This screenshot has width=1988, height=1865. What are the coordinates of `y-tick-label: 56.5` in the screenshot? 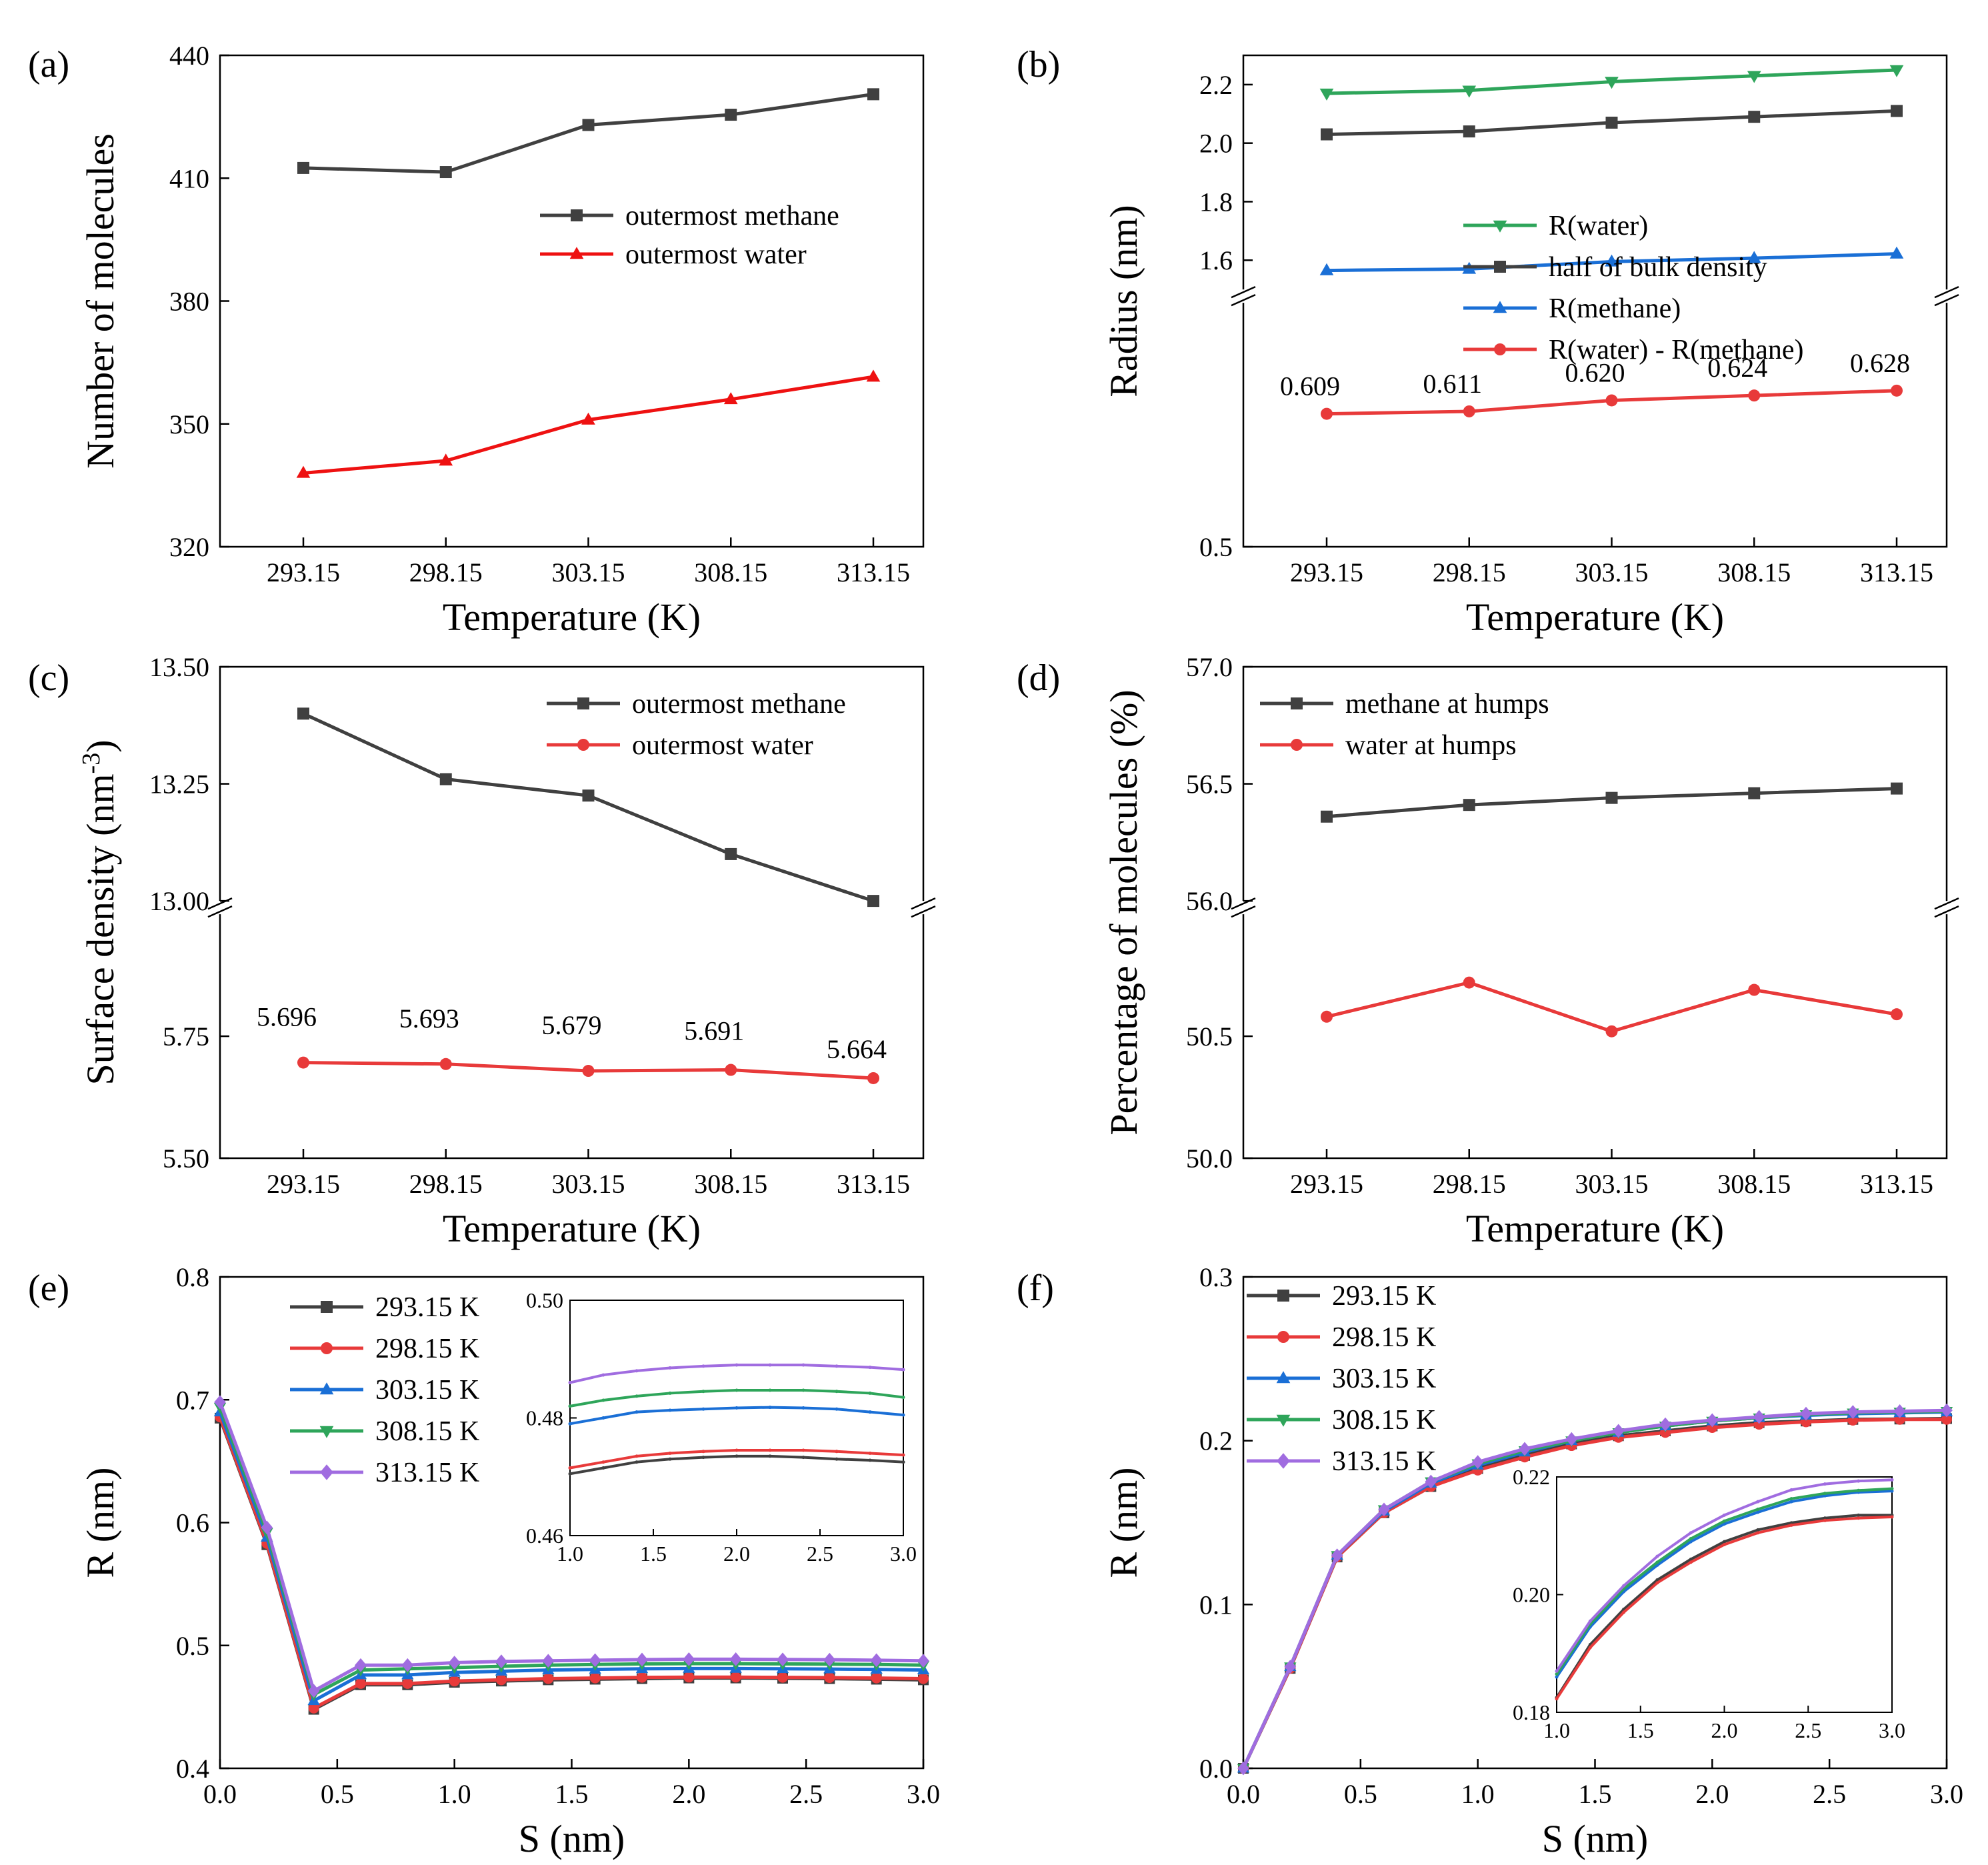 It's located at (1209, 784).